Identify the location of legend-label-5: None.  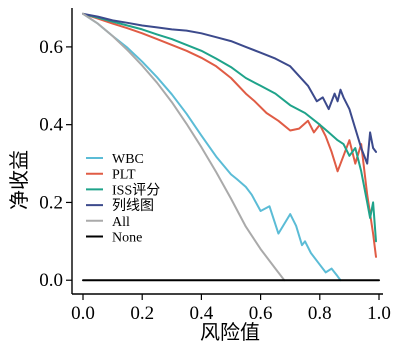
(127, 238).